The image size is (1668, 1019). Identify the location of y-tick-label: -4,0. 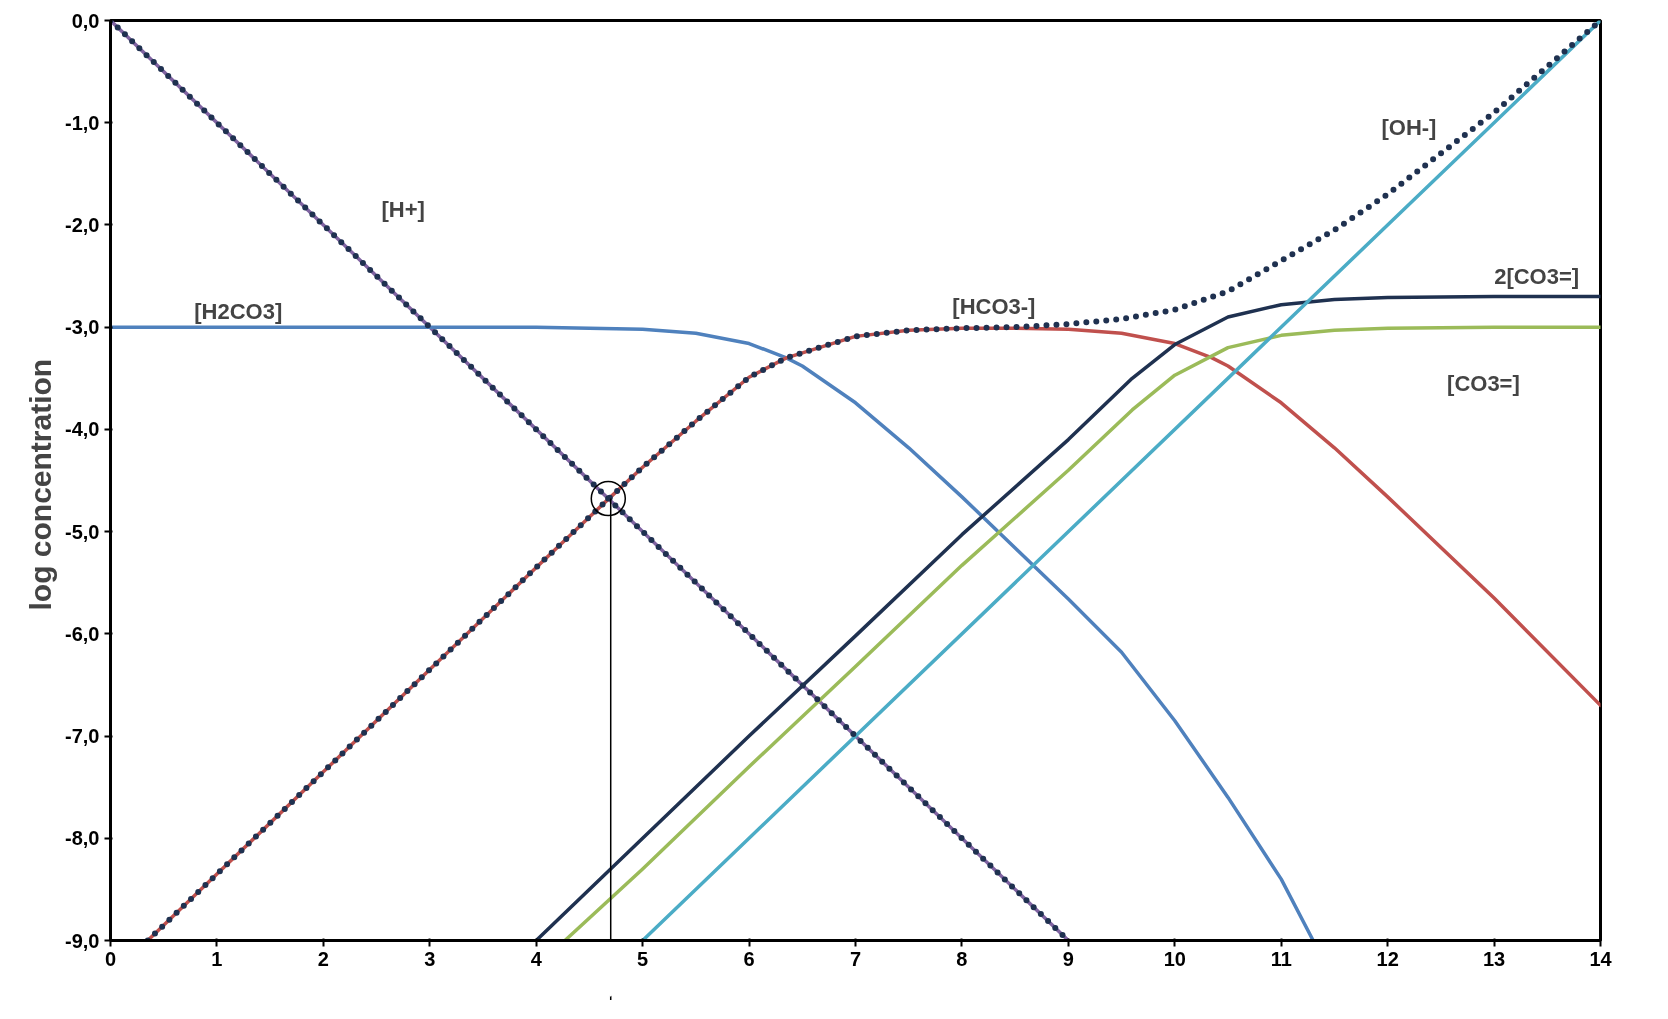
(82, 429).